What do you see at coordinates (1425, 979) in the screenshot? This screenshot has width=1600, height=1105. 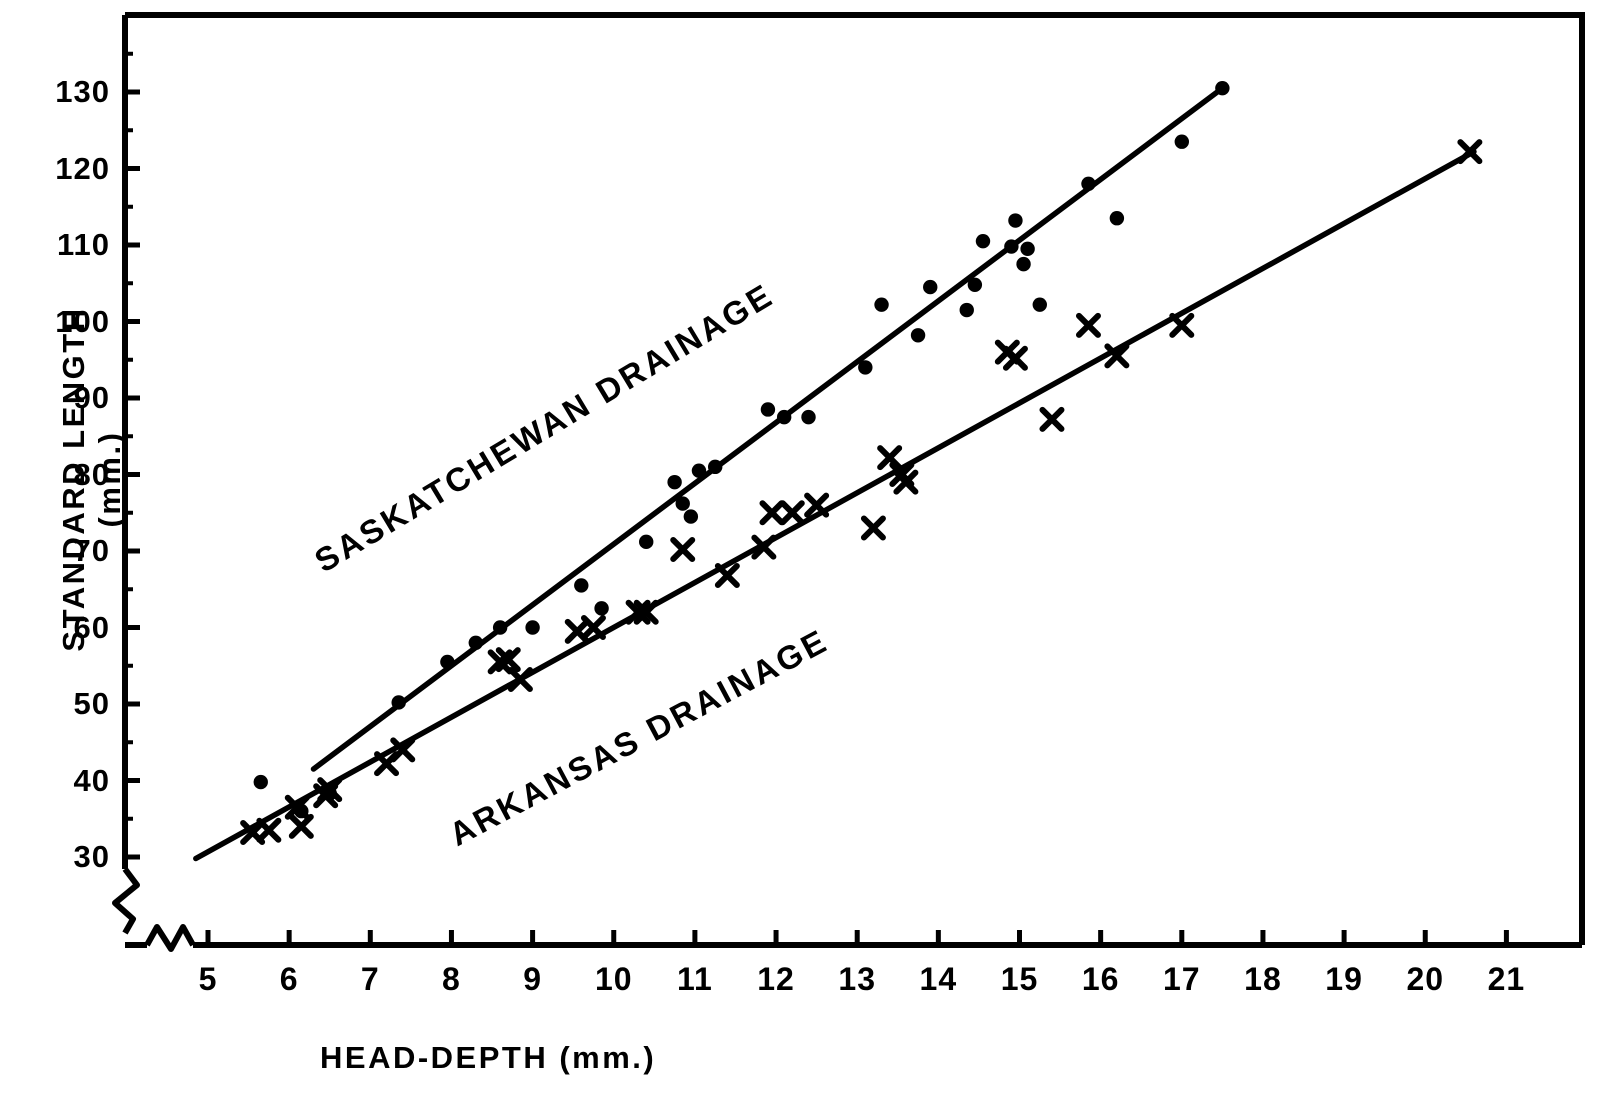 I see `x-axis-tick-label: 20` at bounding box center [1425, 979].